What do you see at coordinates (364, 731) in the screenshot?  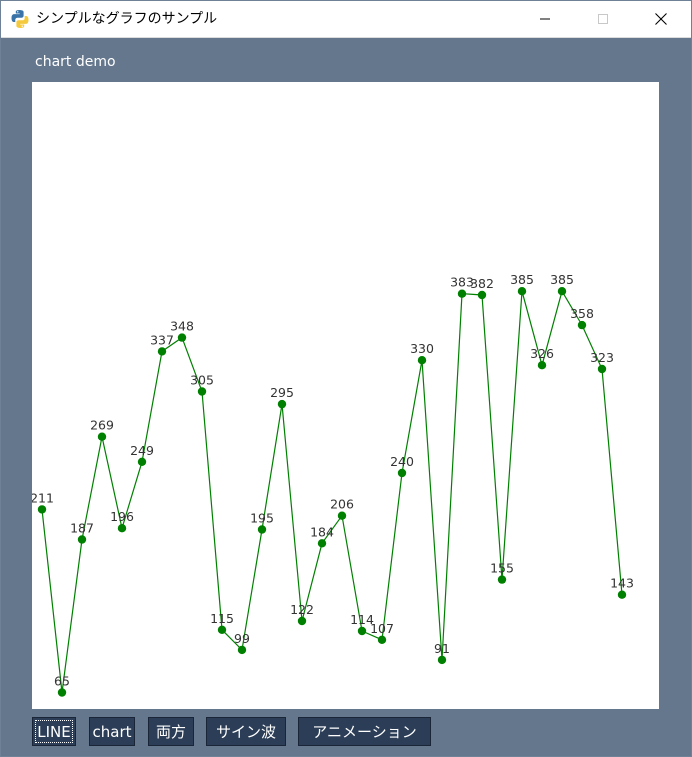 I see `animation-button: アニメーション` at bounding box center [364, 731].